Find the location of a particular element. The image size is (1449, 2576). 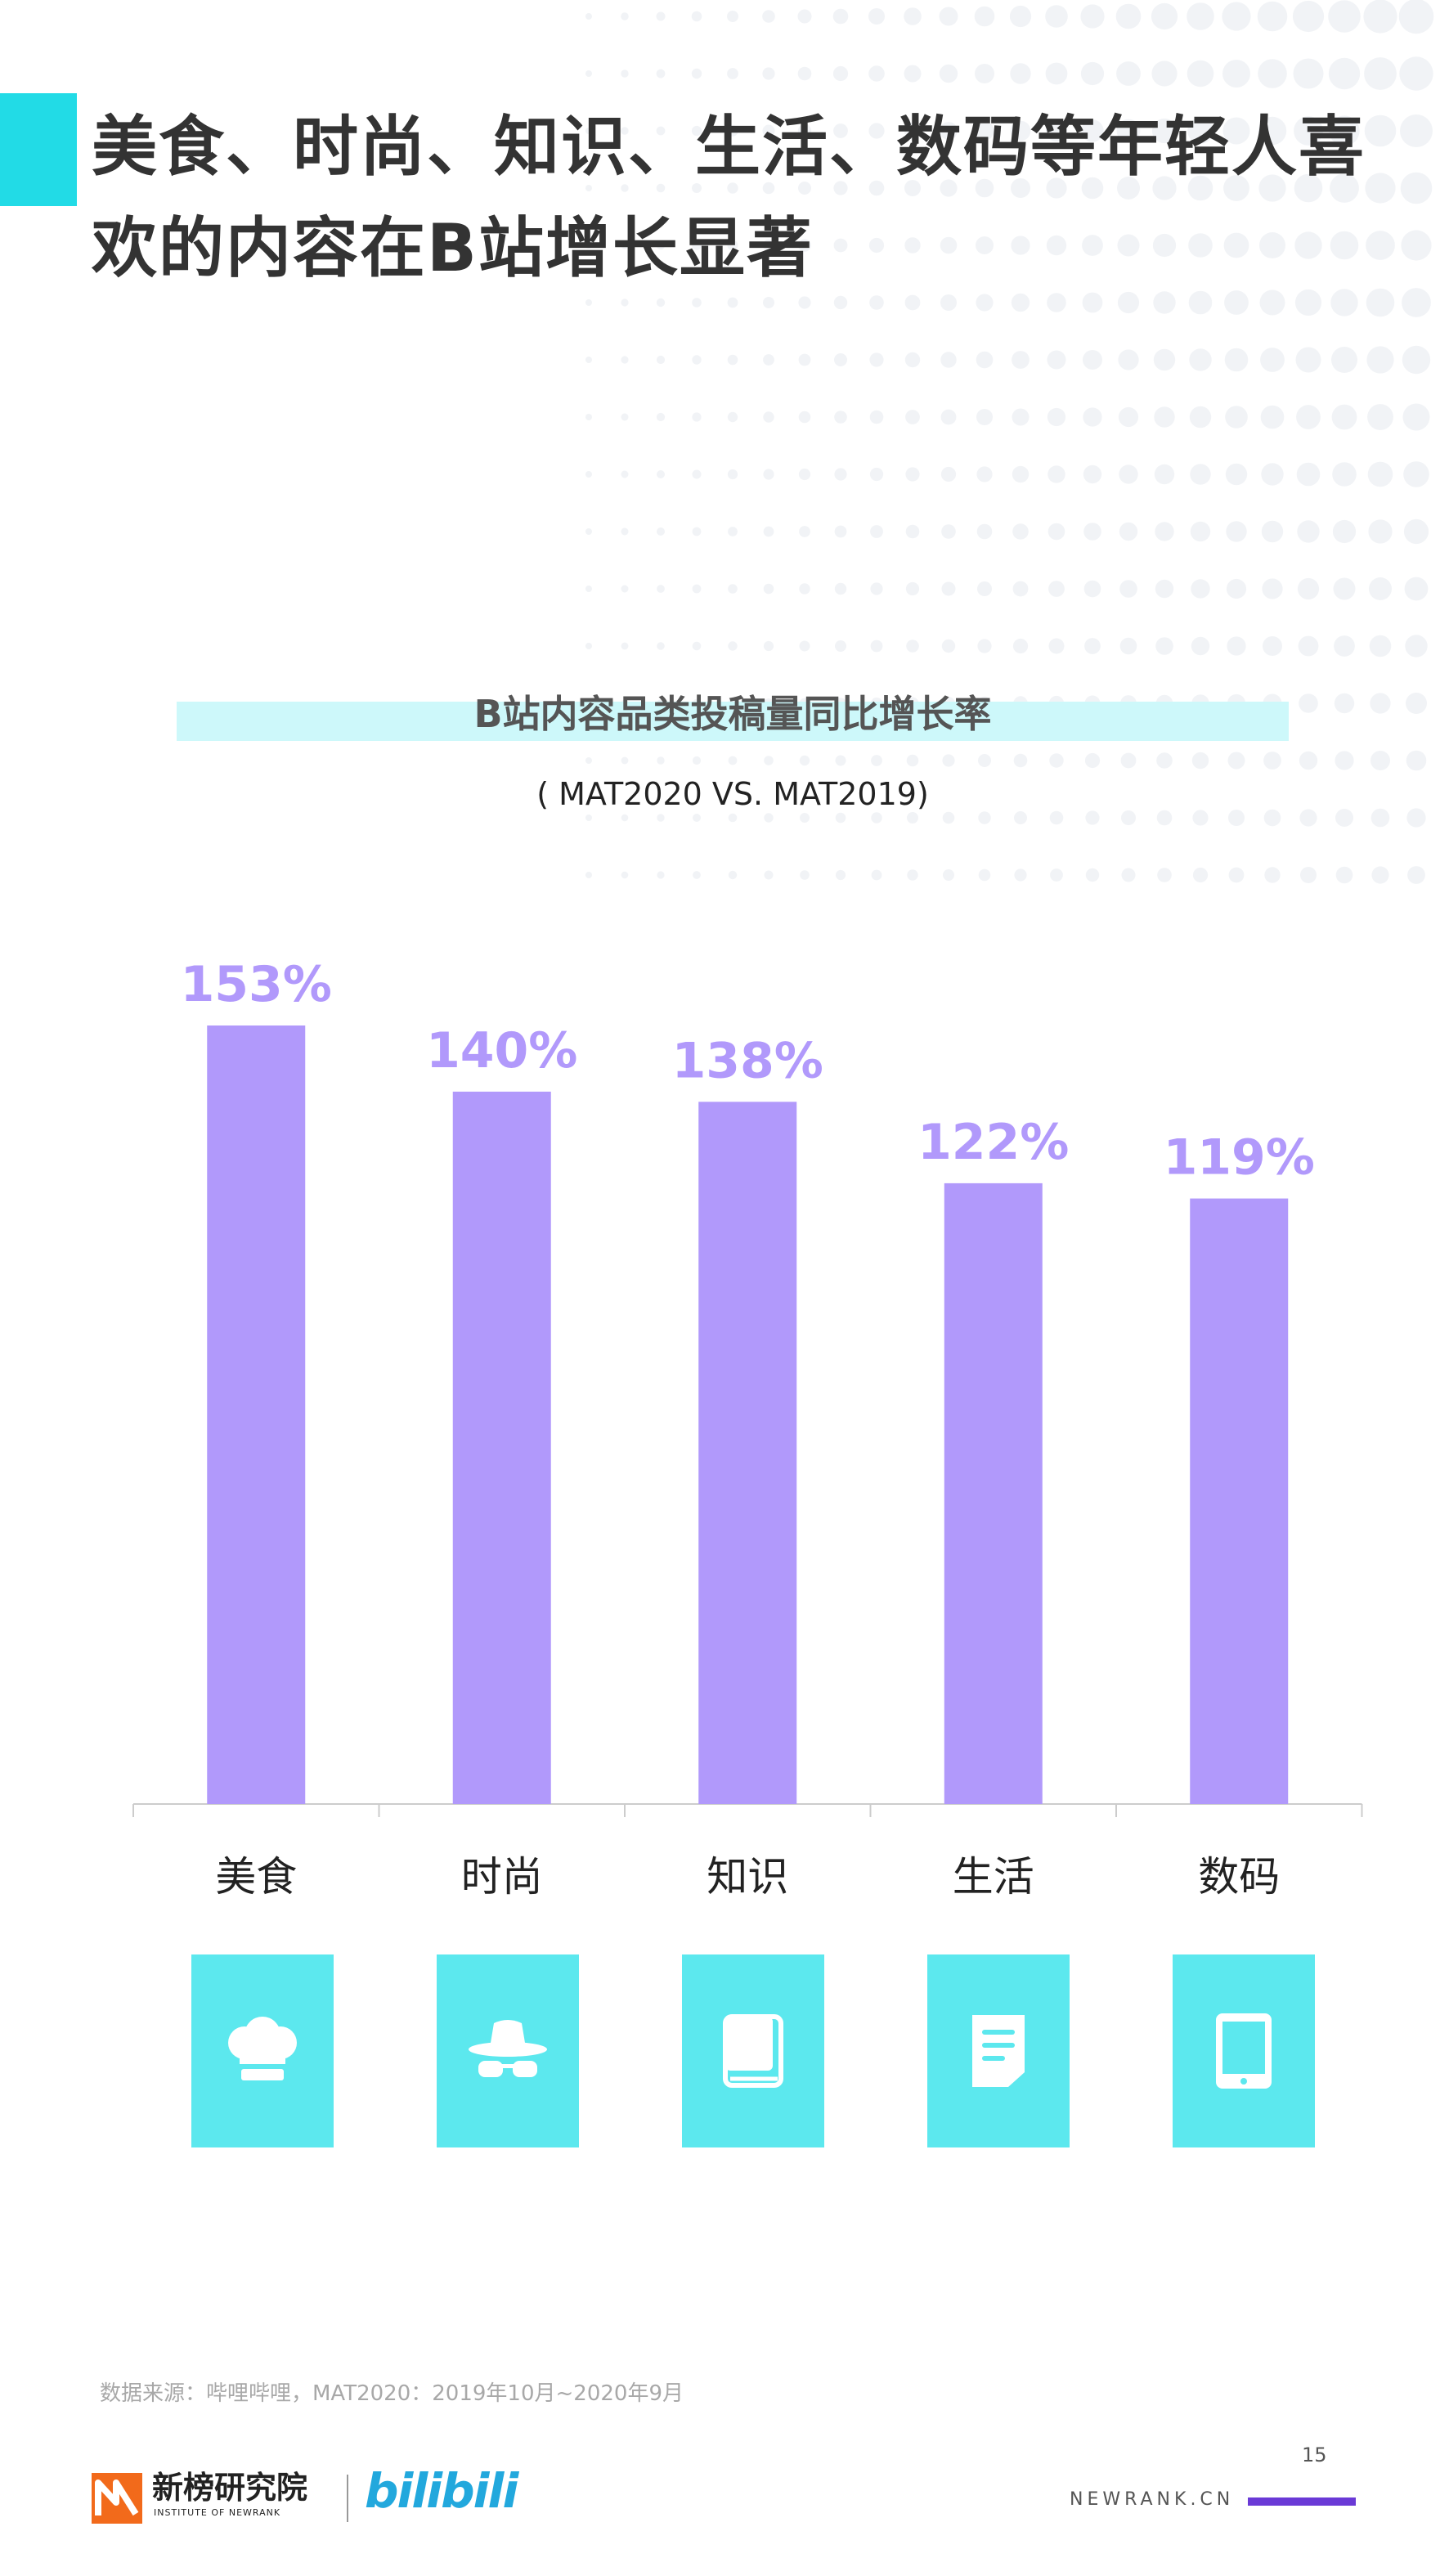

data-source-note: 数据来源：哔哩哔哩，MAT2020：2019年10月~2020年9月 is located at coordinates (392, 2394).